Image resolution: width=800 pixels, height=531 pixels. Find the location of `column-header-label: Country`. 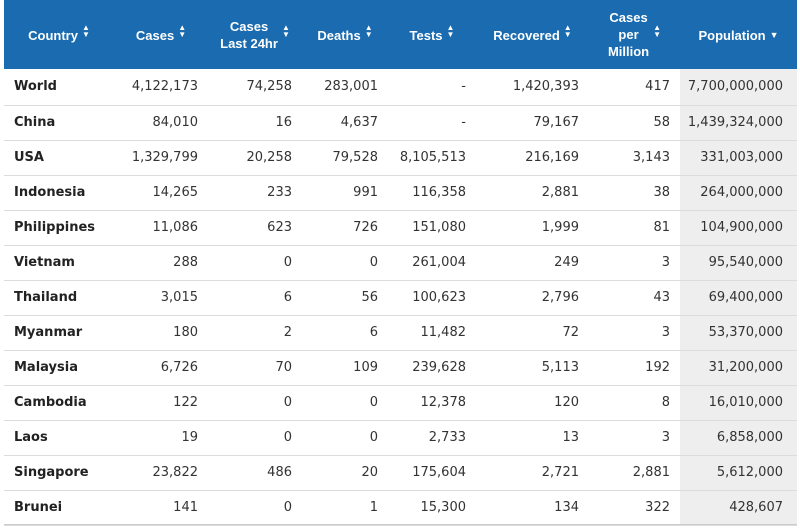

column-header-label: Country is located at coordinates (53, 35).